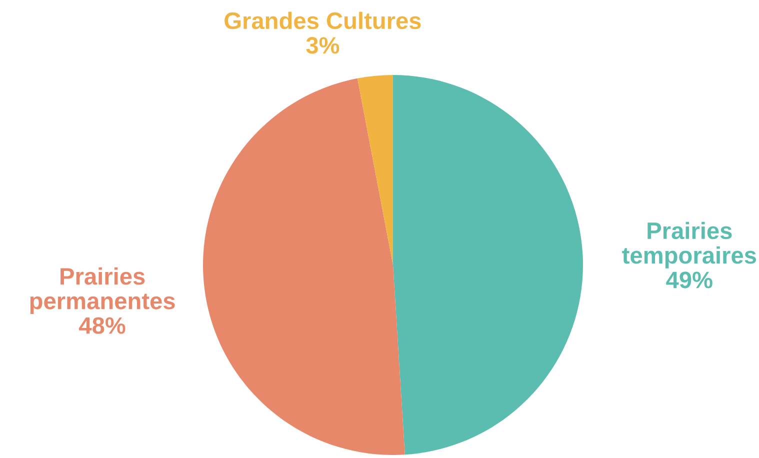  What do you see at coordinates (689, 280) in the screenshot?
I see `data-label: 49%` at bounding box center [689, 280].